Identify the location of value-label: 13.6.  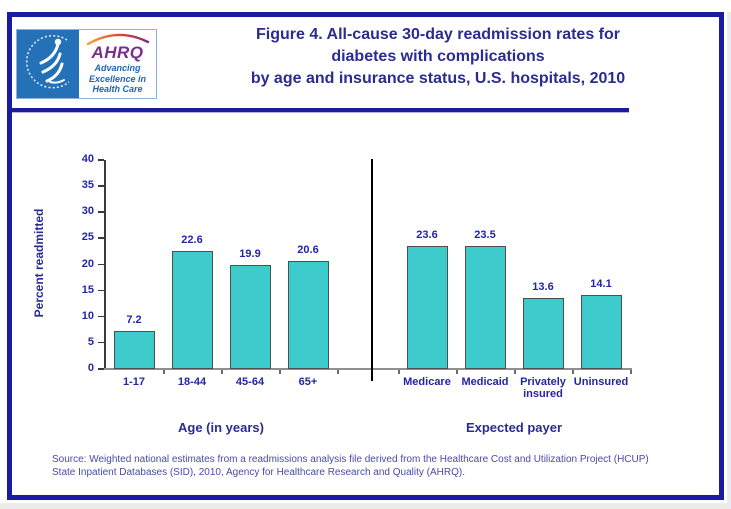
(543, 286).